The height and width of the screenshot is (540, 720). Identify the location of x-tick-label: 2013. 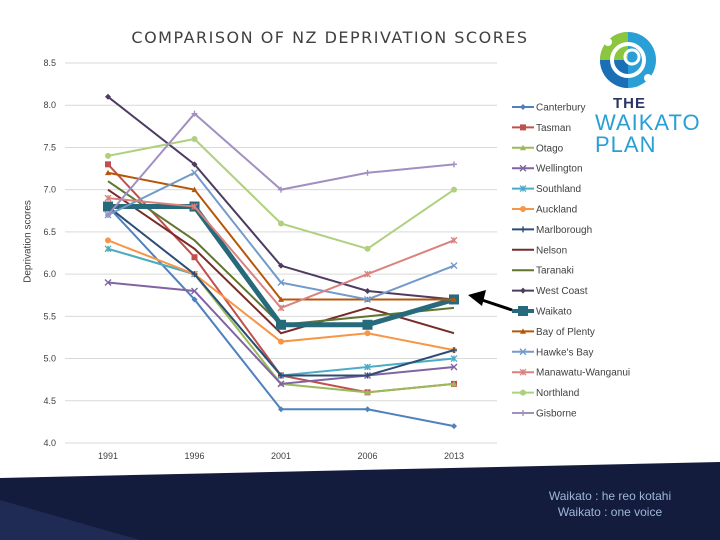
(454, 456).